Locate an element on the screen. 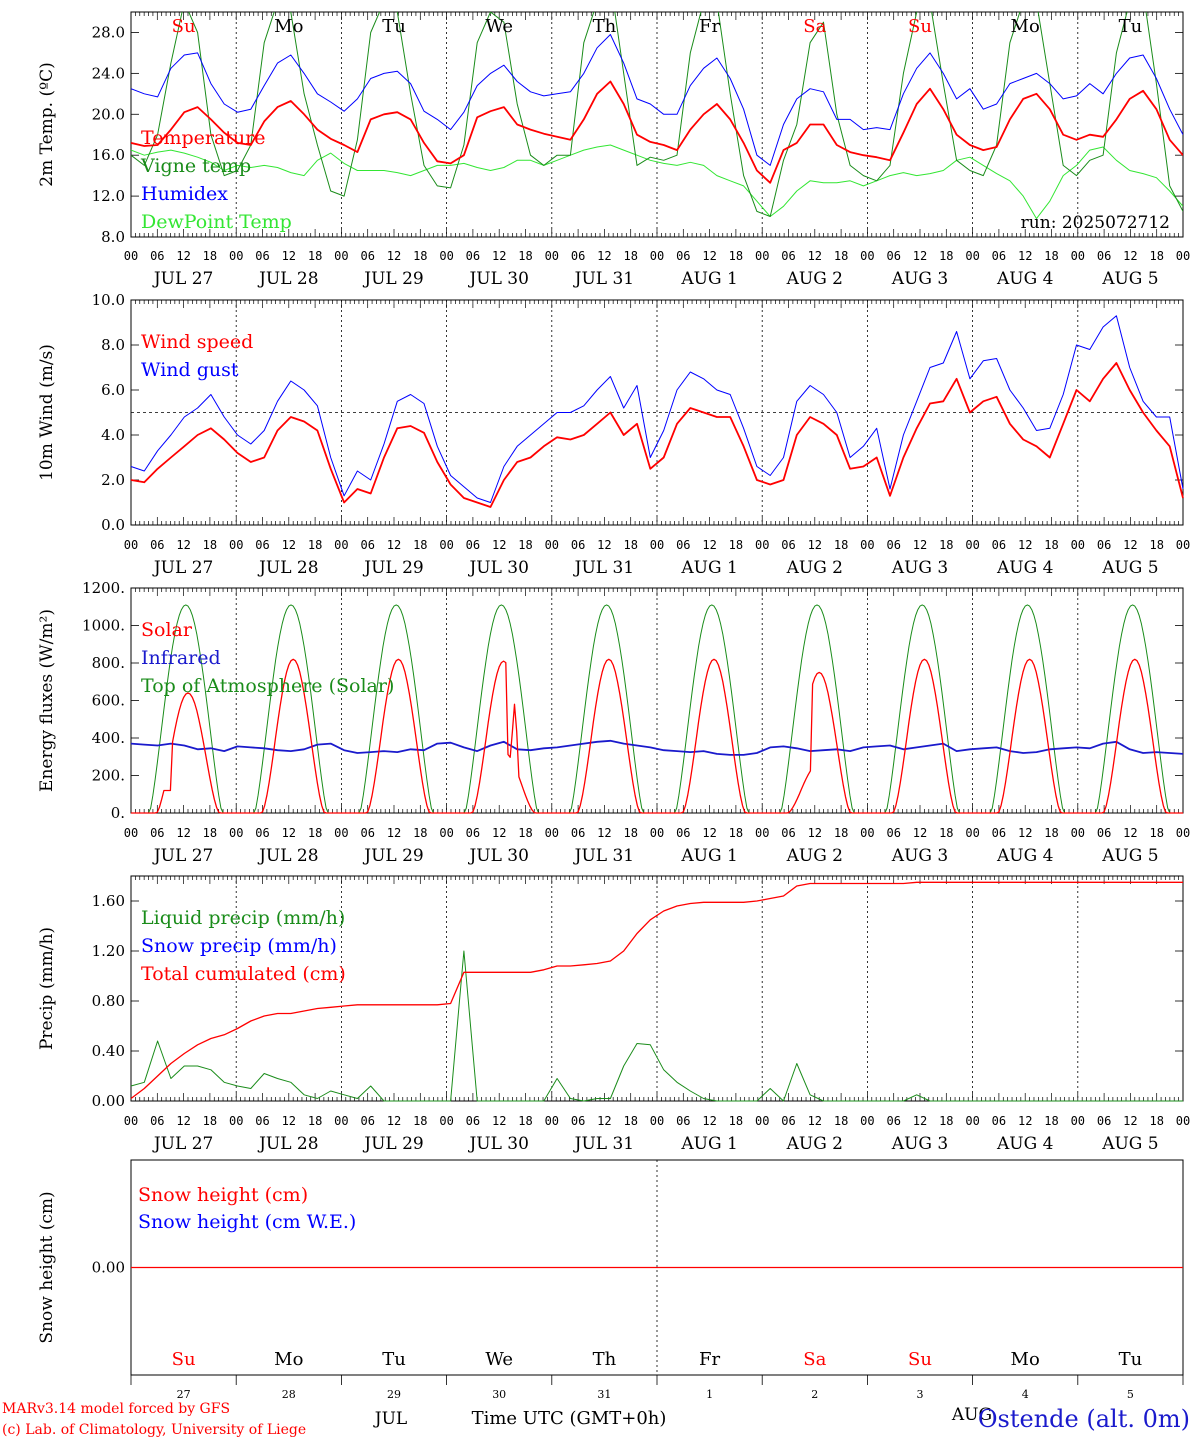 This screenshot has width=1194, height=1440. weekday-label: Tu is located at coordinates (1131, 1359).